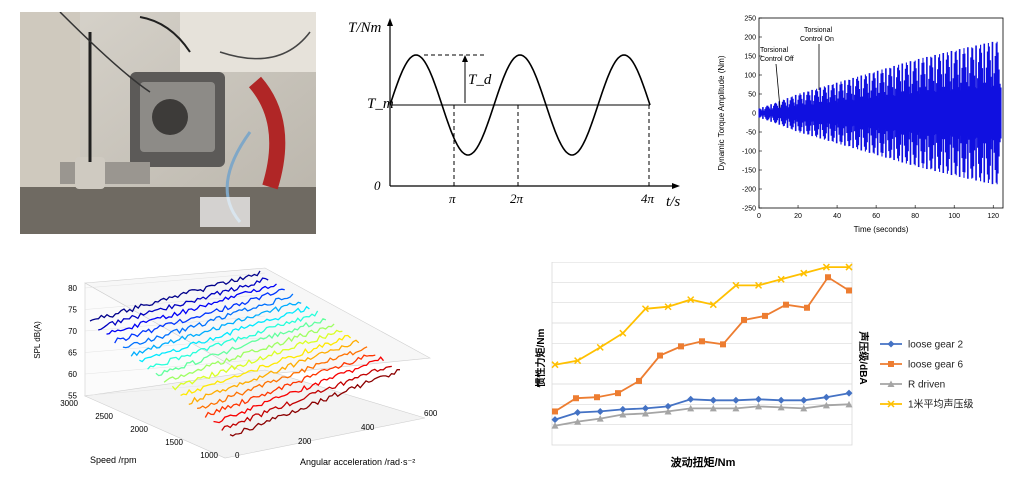  Describe the element at coordinates (777, 59) in the screenshot. I see `annotation-off-line2: Control Off` at that location.